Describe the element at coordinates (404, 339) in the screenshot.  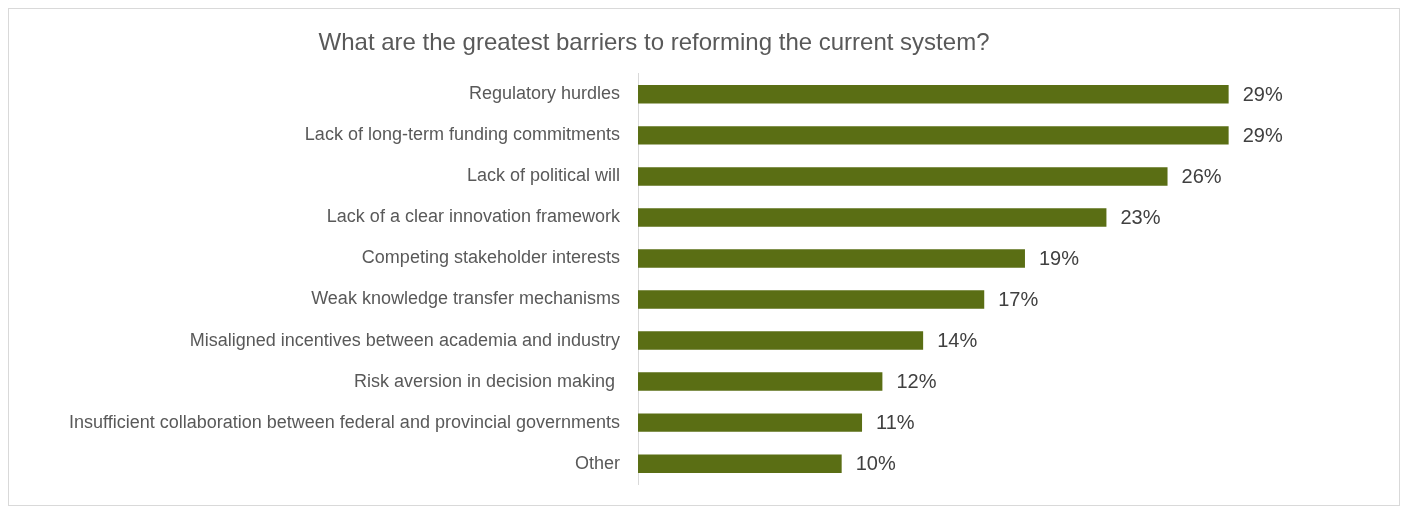
I see `y-tick-label: Misaligned incentives between academia and industry` at that location.